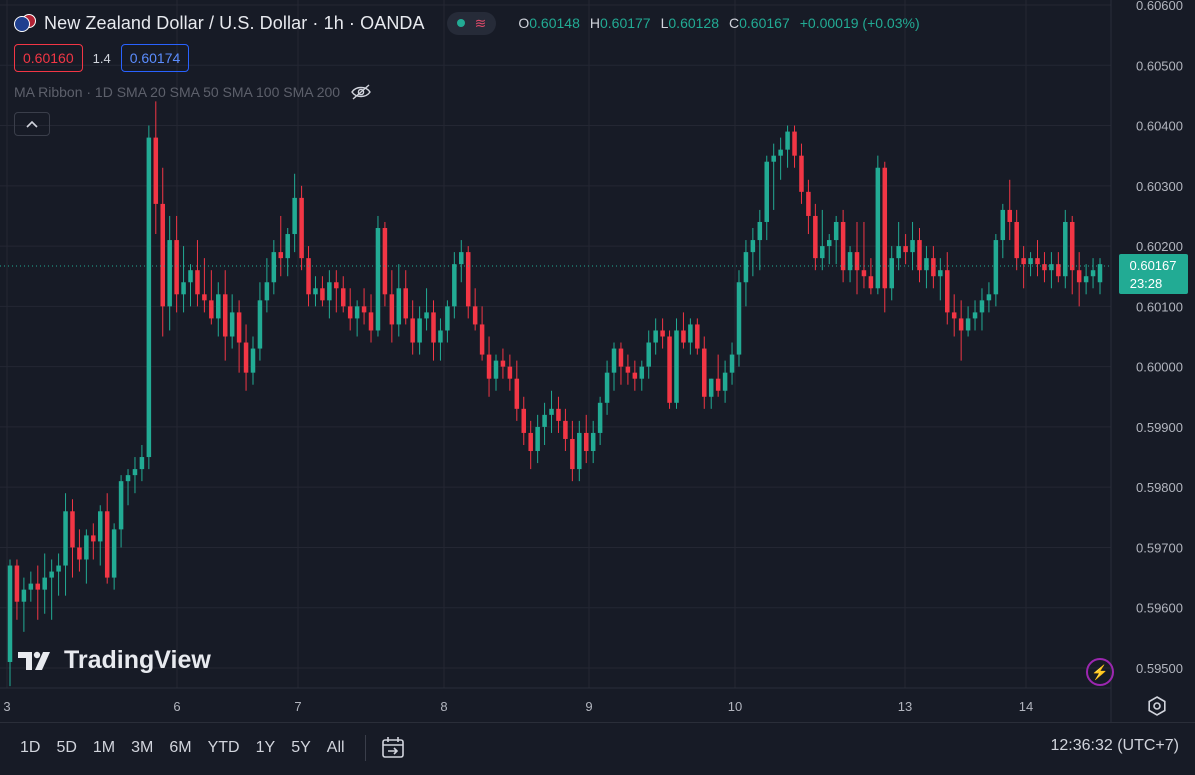 This screenshot has height=775, width=1195. I want to click on lightning-icon: ⚡, so click(1100, 672).